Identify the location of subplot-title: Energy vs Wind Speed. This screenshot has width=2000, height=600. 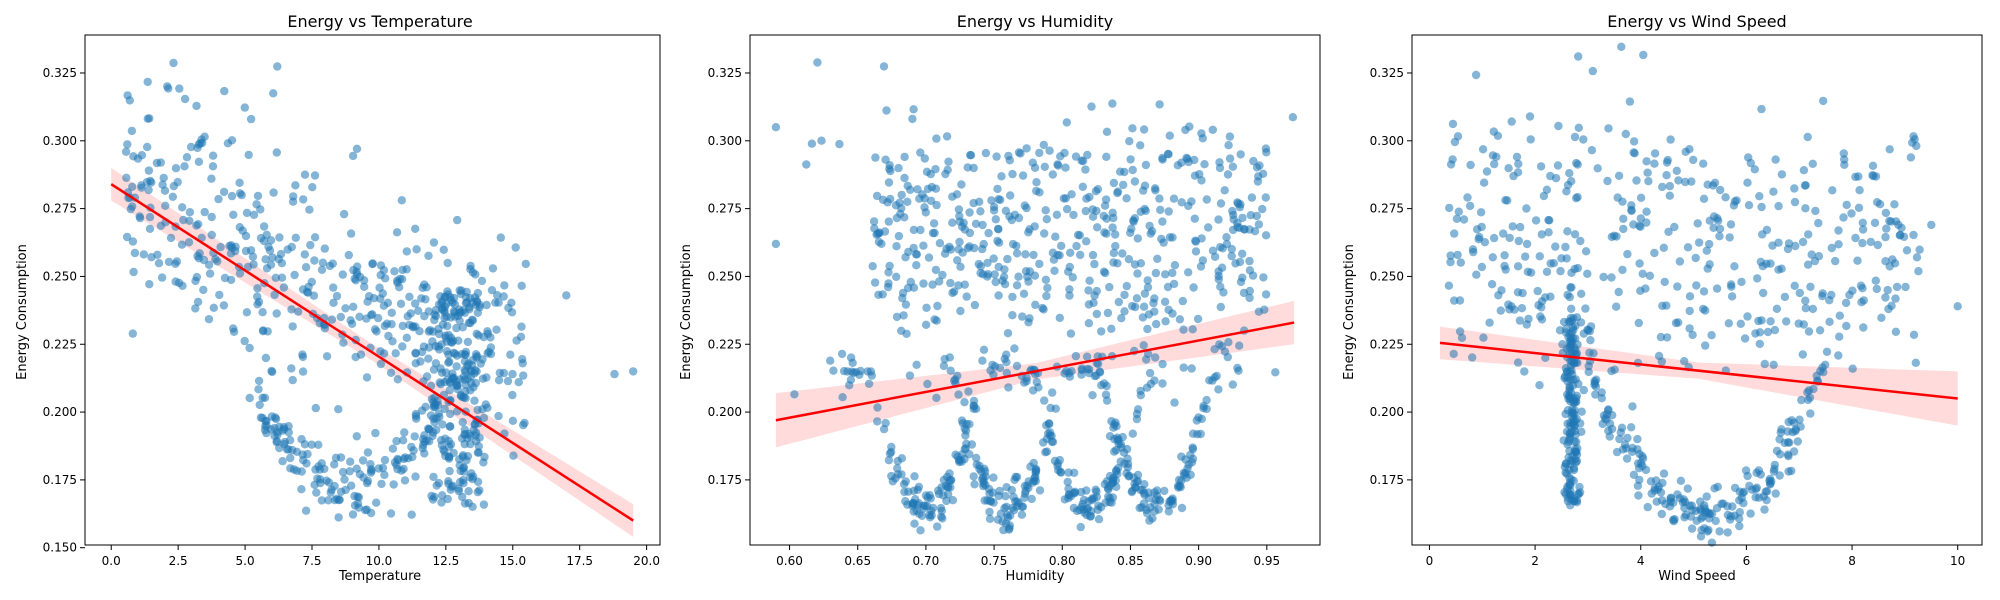
(1696, 21).